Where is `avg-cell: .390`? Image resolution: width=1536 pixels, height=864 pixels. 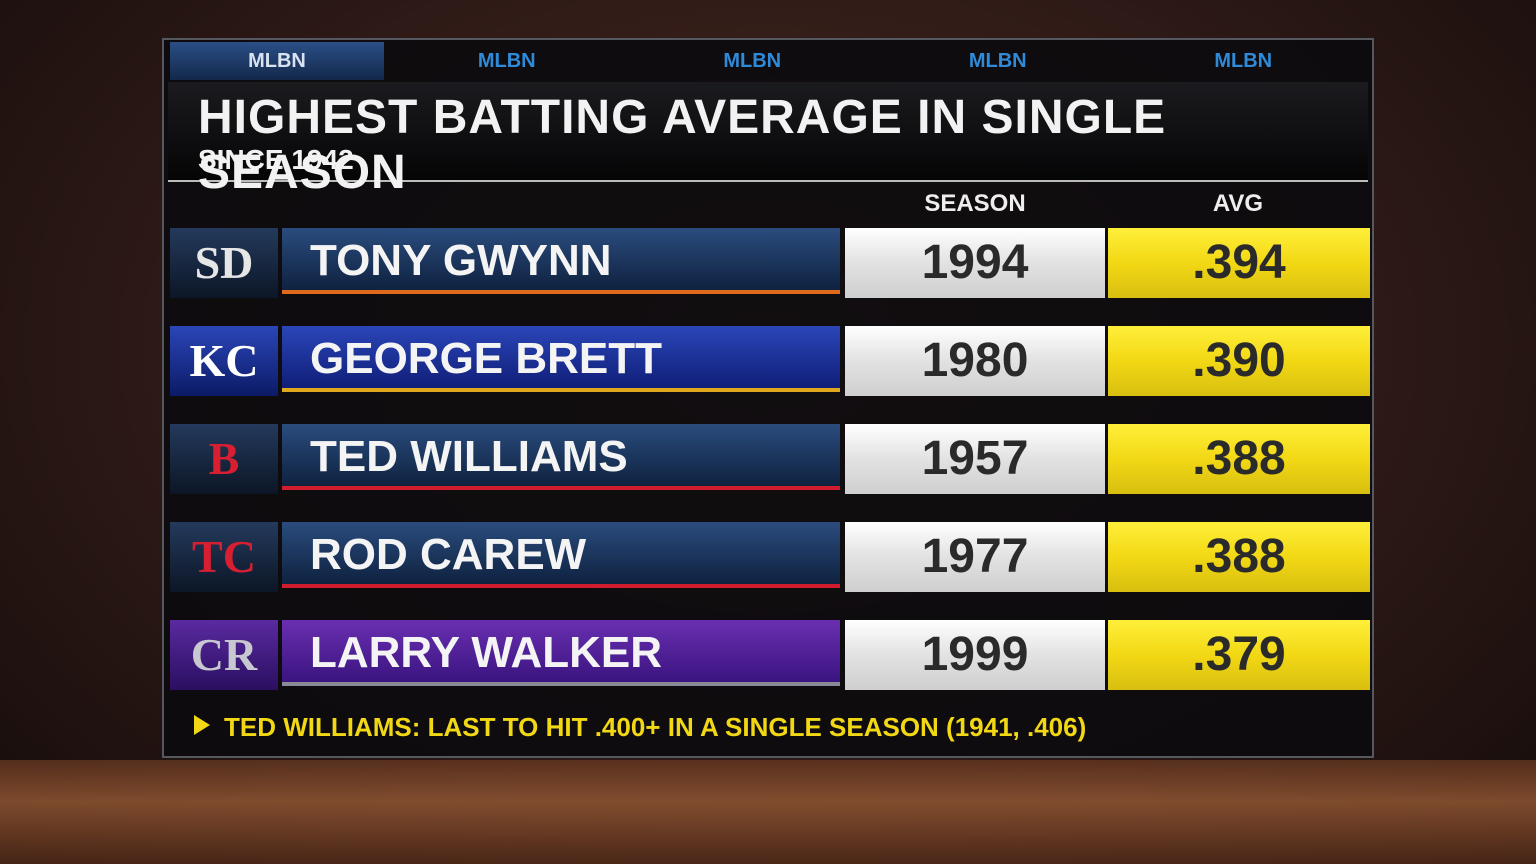
avg-cell: .390 is located at coordinates (1239, 361).